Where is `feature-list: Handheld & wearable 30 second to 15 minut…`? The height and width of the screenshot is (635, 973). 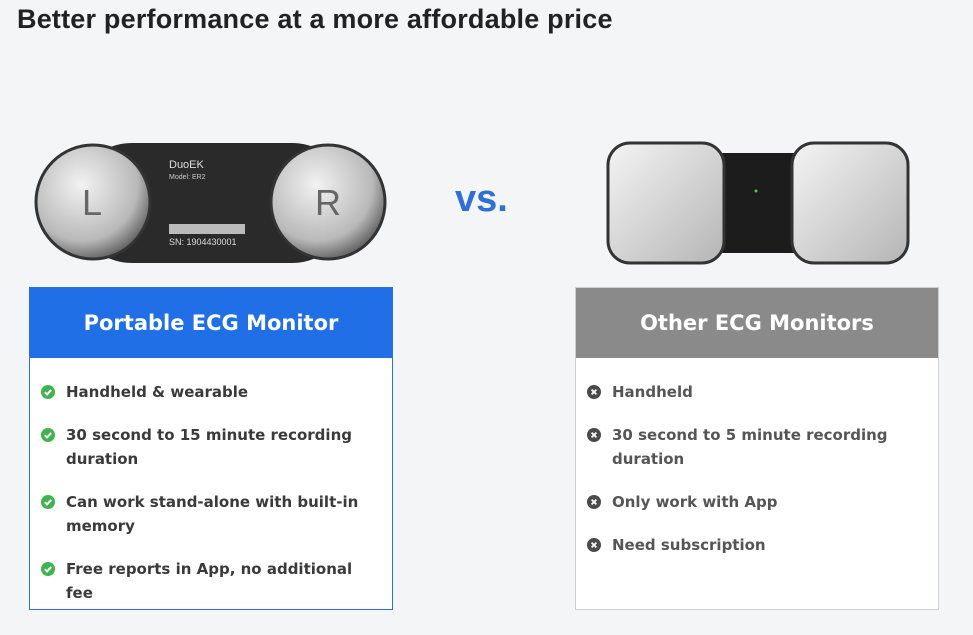
feature-list: Handheld & wearable 30 second to 15 minut… is located at coordinates (211, 481).